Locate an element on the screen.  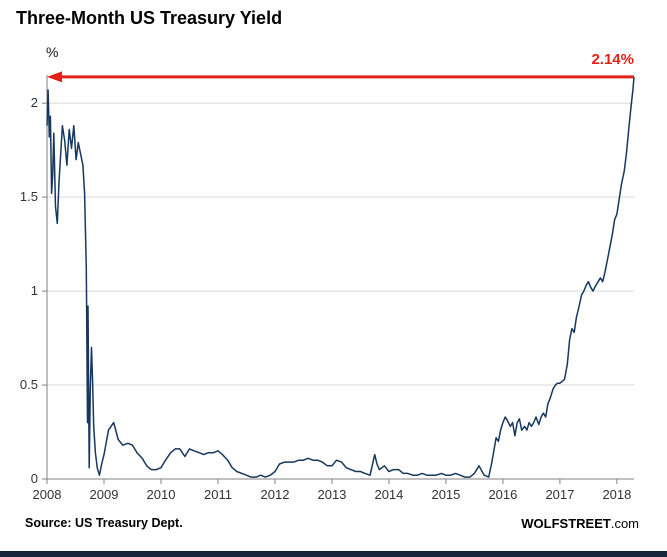
y-tick-label: 0.5 is located at coordinates (29, 384).